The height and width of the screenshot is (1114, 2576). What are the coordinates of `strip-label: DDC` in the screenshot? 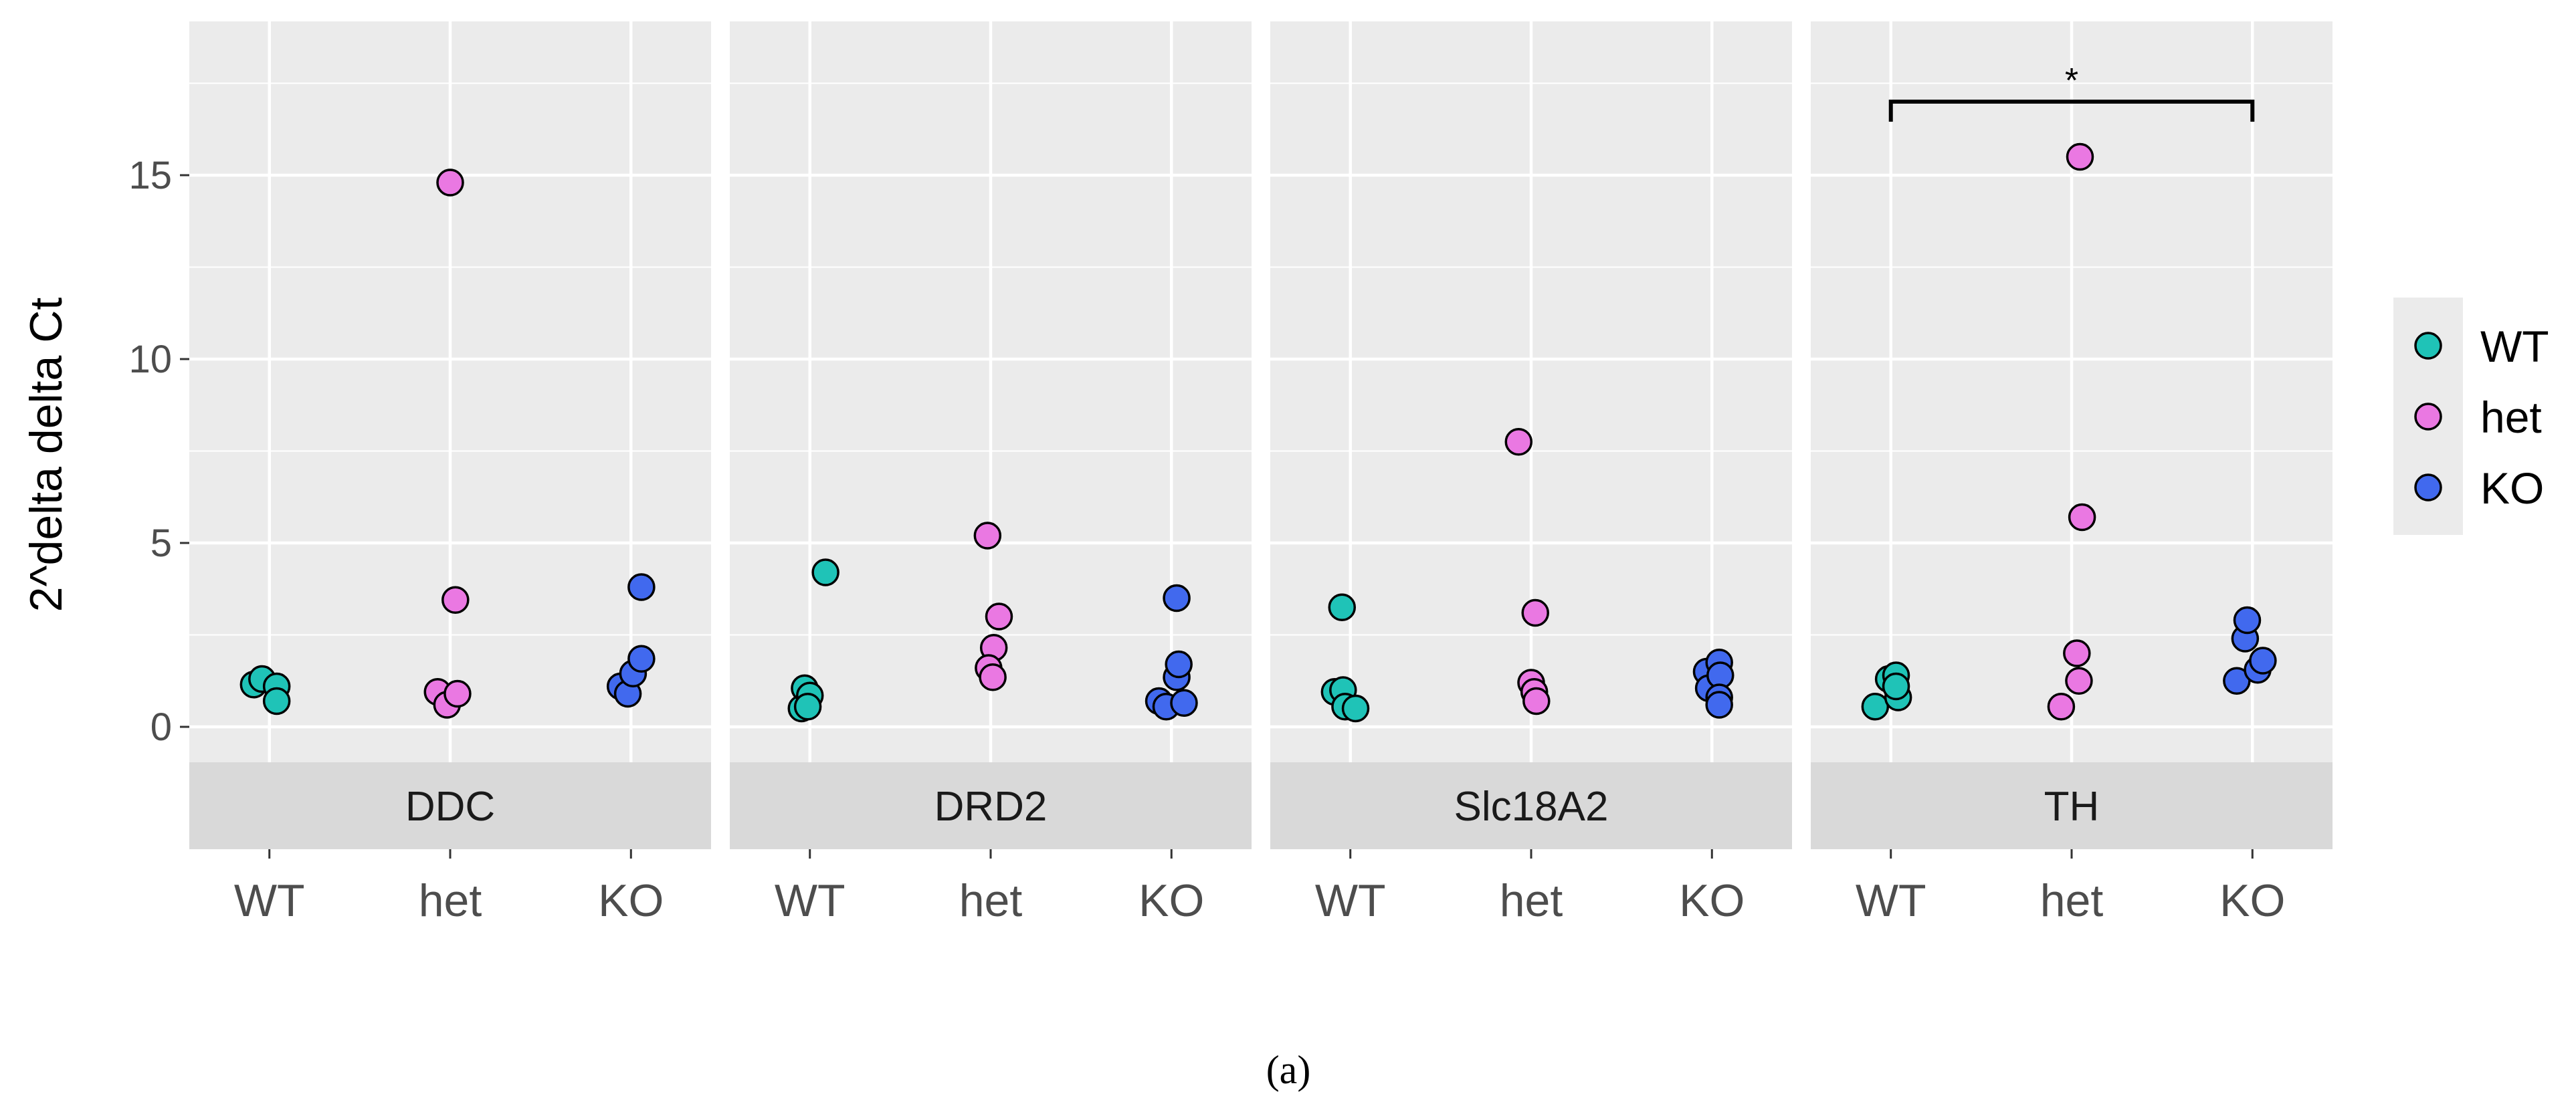 It's located at (450, 807).